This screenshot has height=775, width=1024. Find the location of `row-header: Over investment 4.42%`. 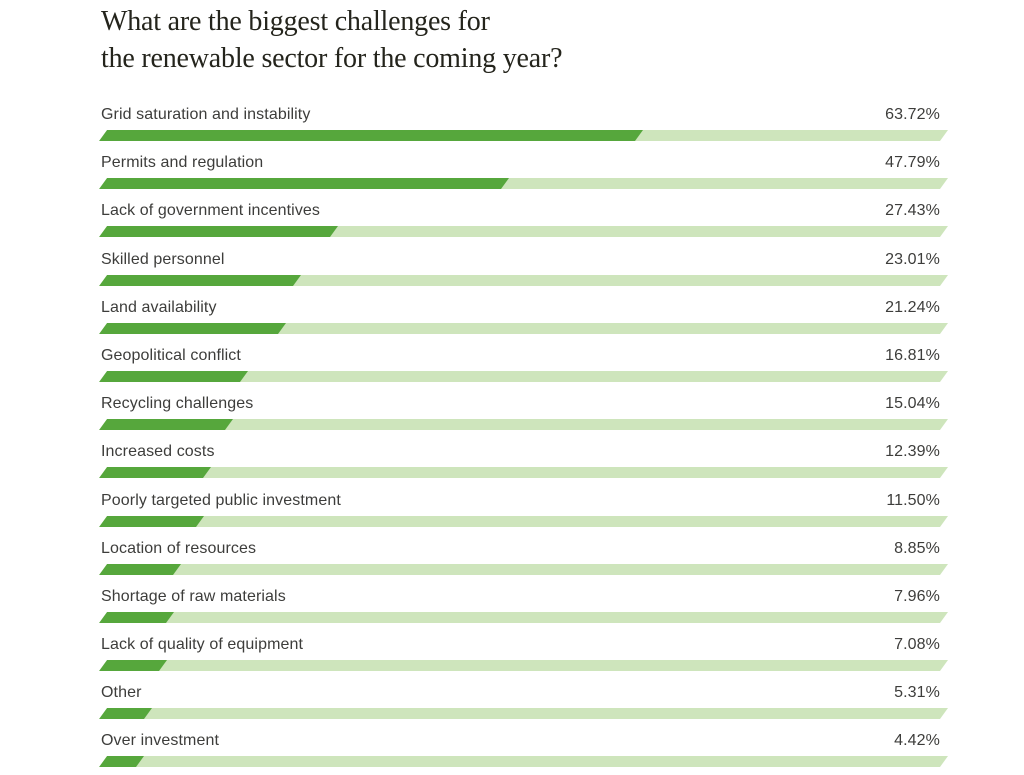

row-header: Over investment 4.42% is located at coordinates (512, 740).